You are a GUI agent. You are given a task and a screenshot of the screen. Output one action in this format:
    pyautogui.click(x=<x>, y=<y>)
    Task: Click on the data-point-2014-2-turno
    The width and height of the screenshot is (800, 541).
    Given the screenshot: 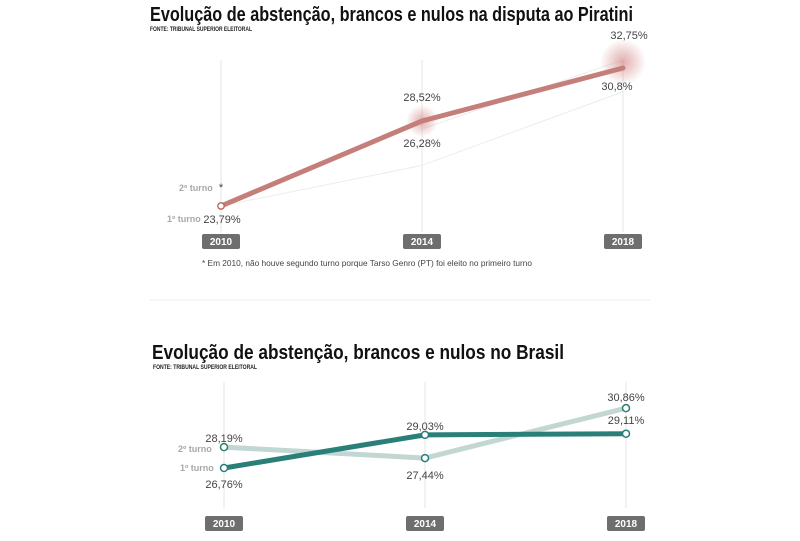 What is the action you would take?
    pyautogui.click(x=425, y=458)
    